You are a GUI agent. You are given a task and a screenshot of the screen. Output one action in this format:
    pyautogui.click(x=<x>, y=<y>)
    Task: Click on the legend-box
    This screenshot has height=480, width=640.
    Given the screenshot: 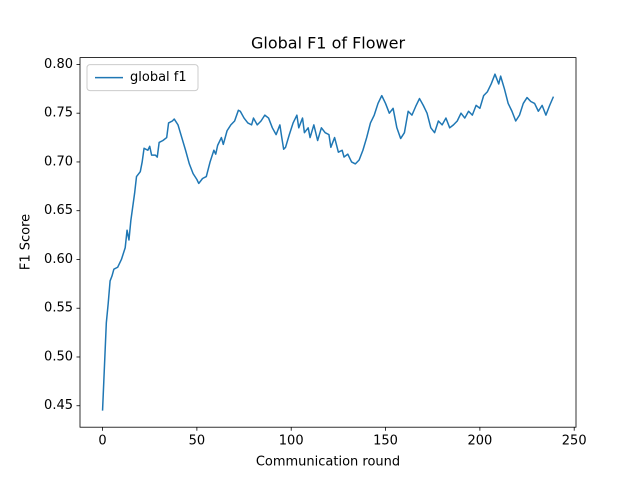 What is the action you would take?
    pyautogui.click(x=142, y=78)
    